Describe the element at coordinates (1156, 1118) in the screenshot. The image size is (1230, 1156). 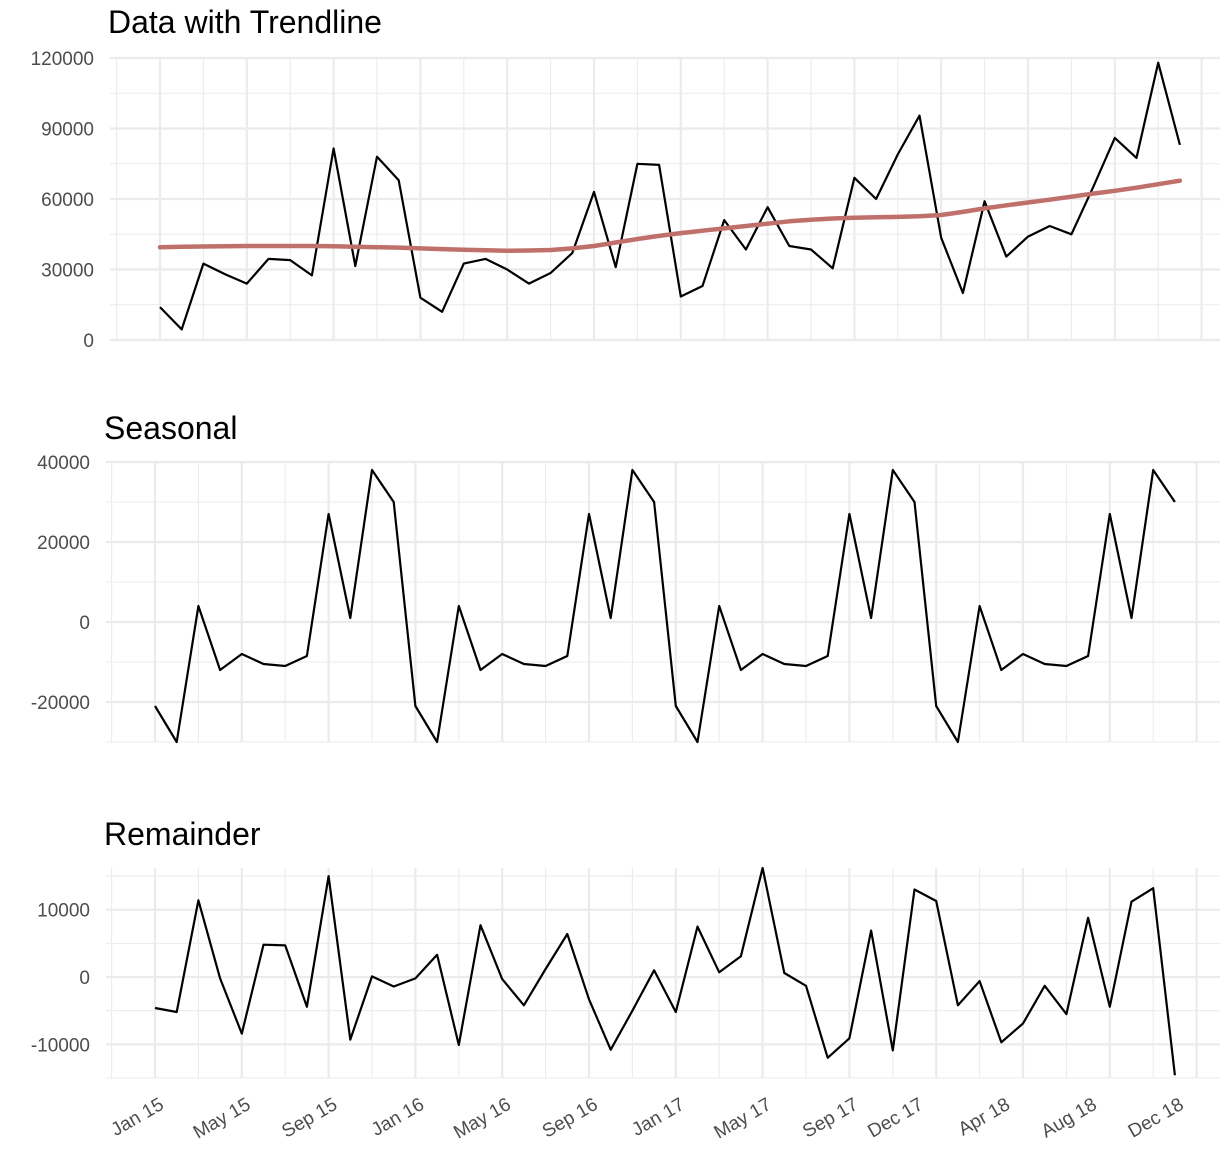
I see `x-tick-label: Dec 18` at that location.